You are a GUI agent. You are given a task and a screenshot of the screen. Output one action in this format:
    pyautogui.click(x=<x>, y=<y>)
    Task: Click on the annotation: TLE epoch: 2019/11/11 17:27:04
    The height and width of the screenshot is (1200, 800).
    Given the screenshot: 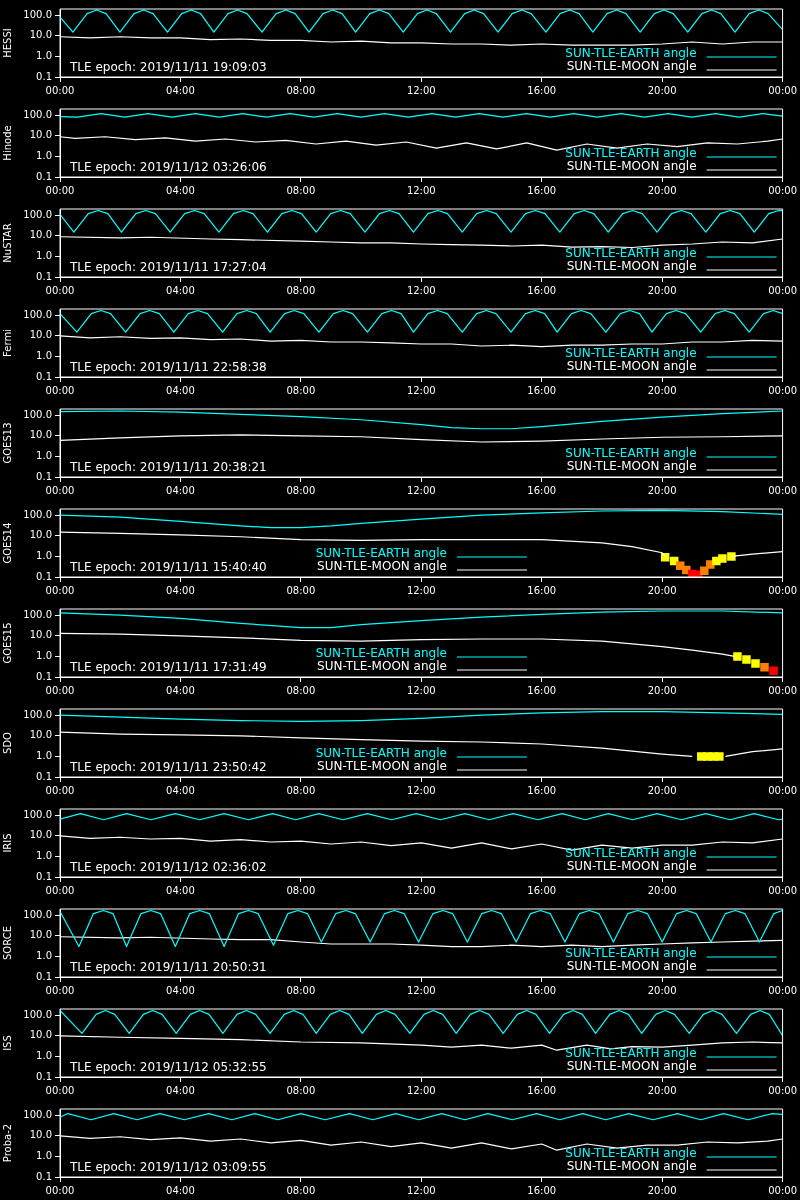 What is the action you would take?
    pyautogui.click(x=168, y=267)
    